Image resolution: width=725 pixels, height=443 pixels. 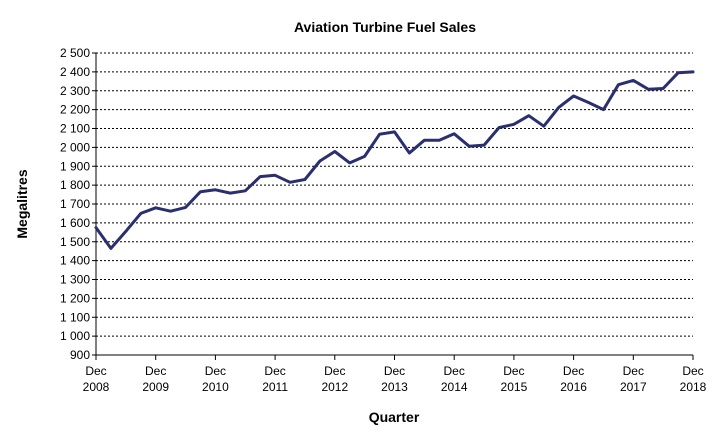 What do you see at coordinates (75, 72) in the screenshot?
I see `y-tick-label: 2 400` at bounding box center [75, 72].